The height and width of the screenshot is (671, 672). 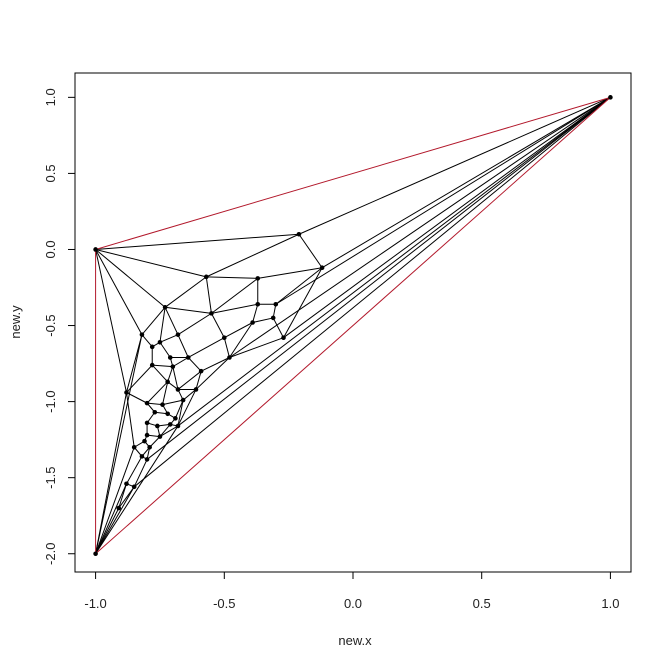 I want to click on x-tick-label: -0.5, so click(x=224, y=603).